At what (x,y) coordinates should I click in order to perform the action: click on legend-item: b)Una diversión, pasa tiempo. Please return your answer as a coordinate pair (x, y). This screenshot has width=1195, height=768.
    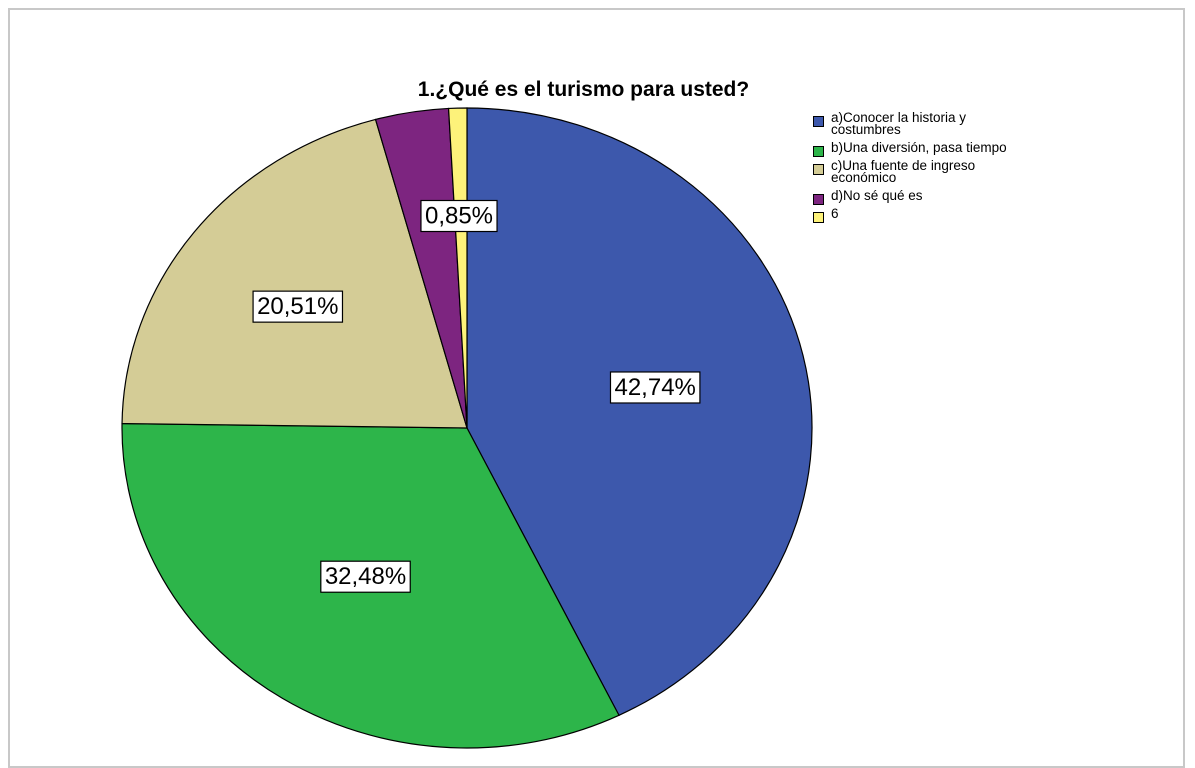
    Looking at the image, I should click on (918, 148).